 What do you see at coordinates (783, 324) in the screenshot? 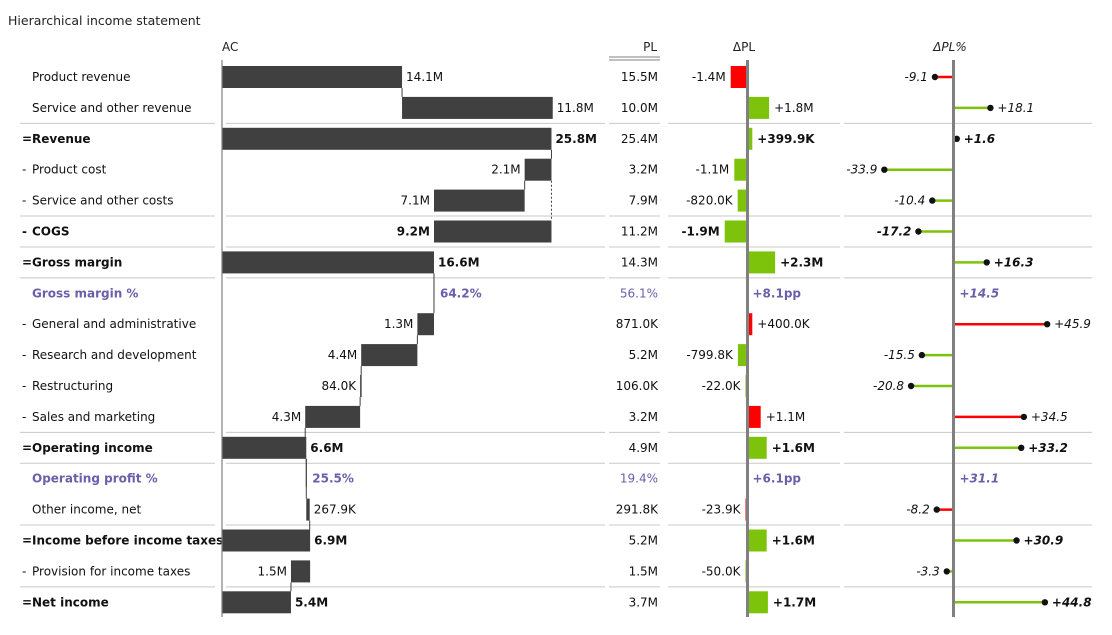
I see `delta-pl-label: +400.0K` at bounding box center [783, 324].